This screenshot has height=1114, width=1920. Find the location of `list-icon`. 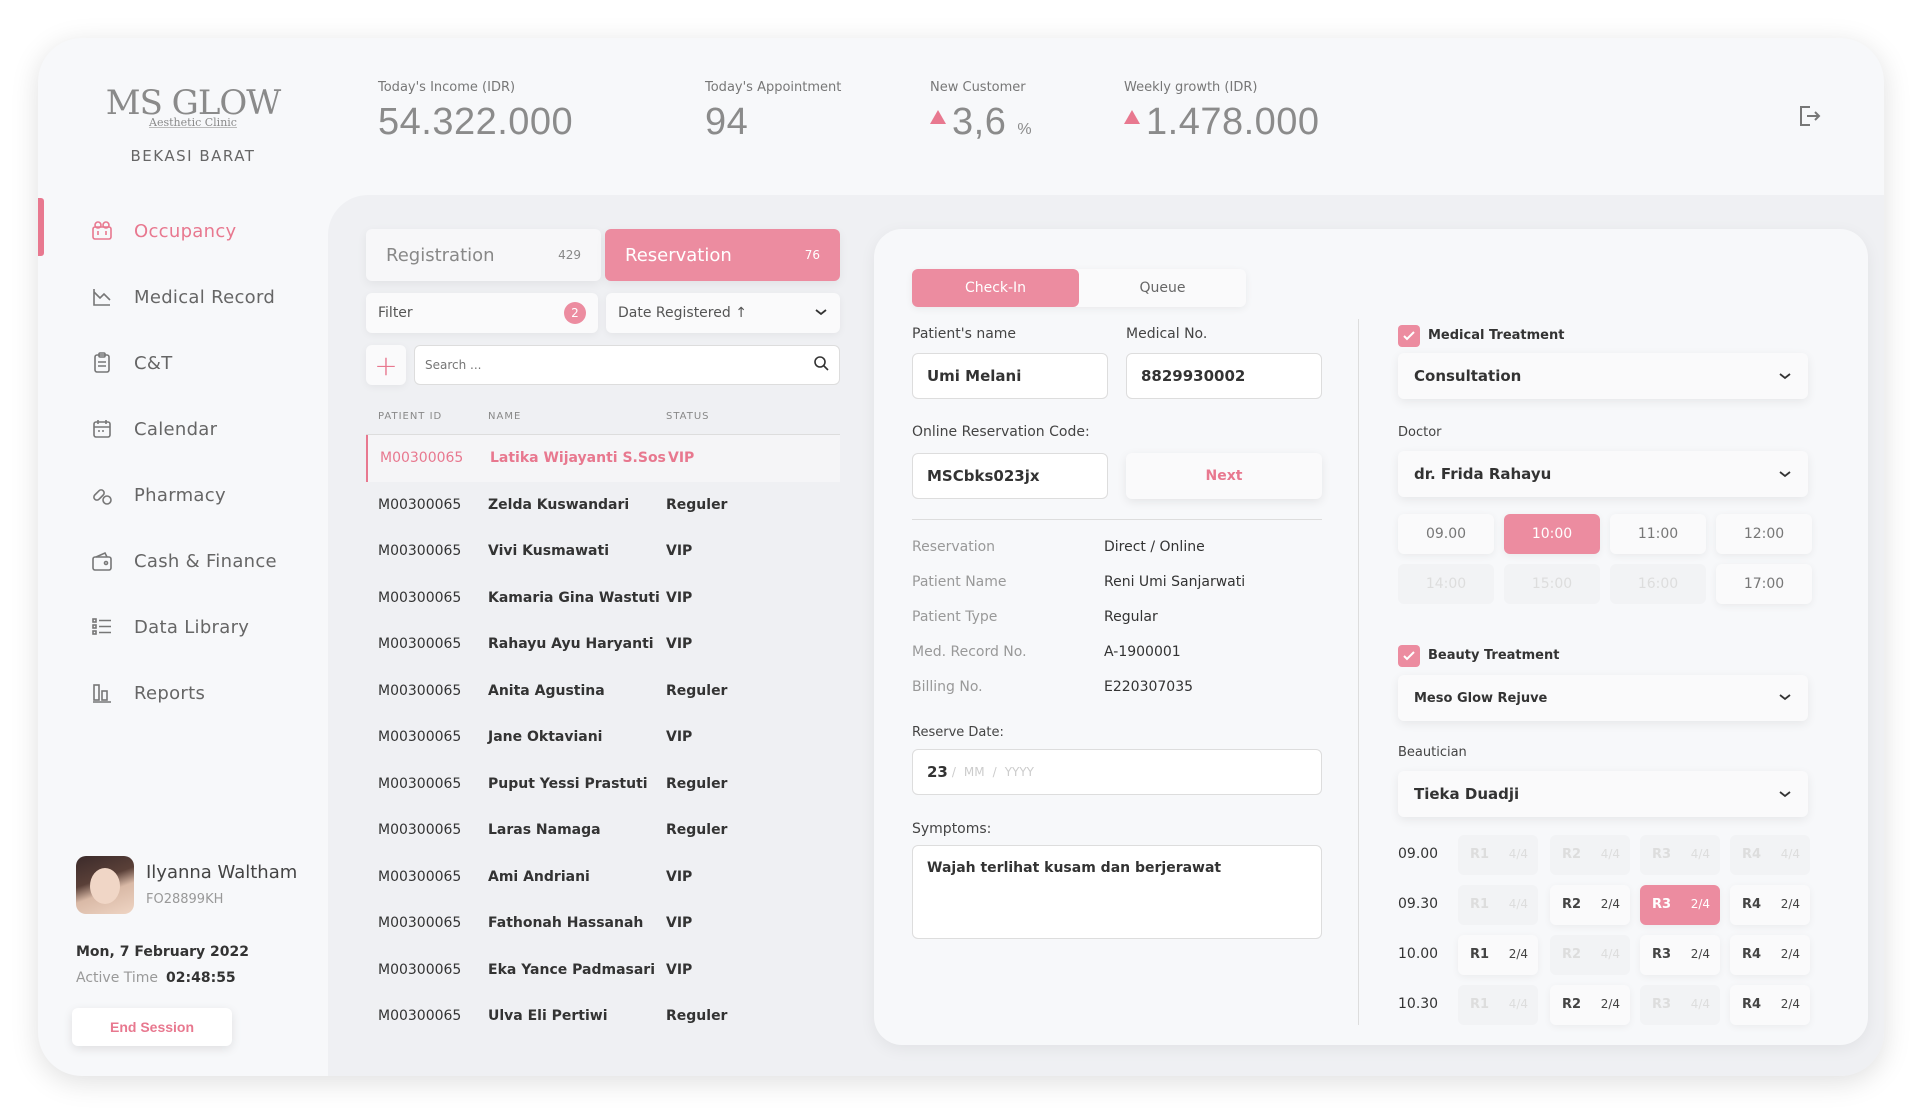

list-icon is located at coordinates (102, 627).